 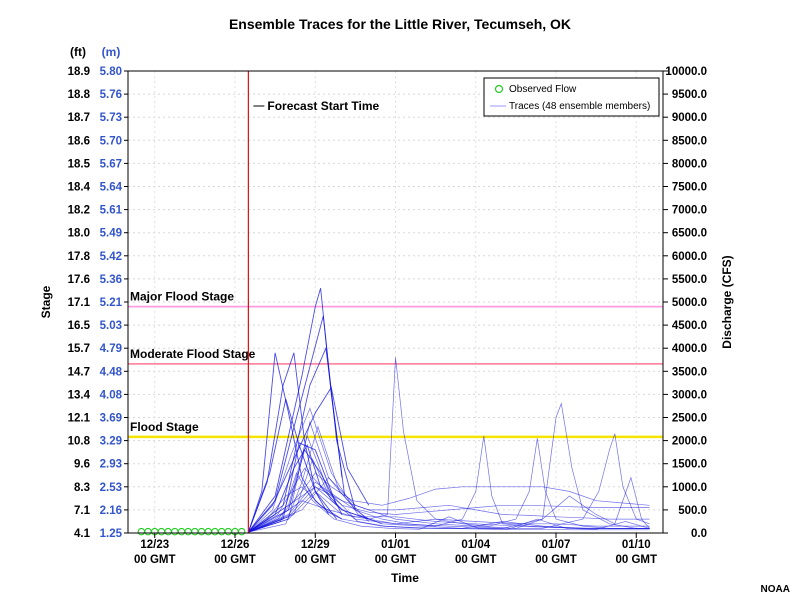 What do you see at coordinates (111, 52) in the screenshot?
I see `left-unit-m: (m)` at bounding box center [111, 52].